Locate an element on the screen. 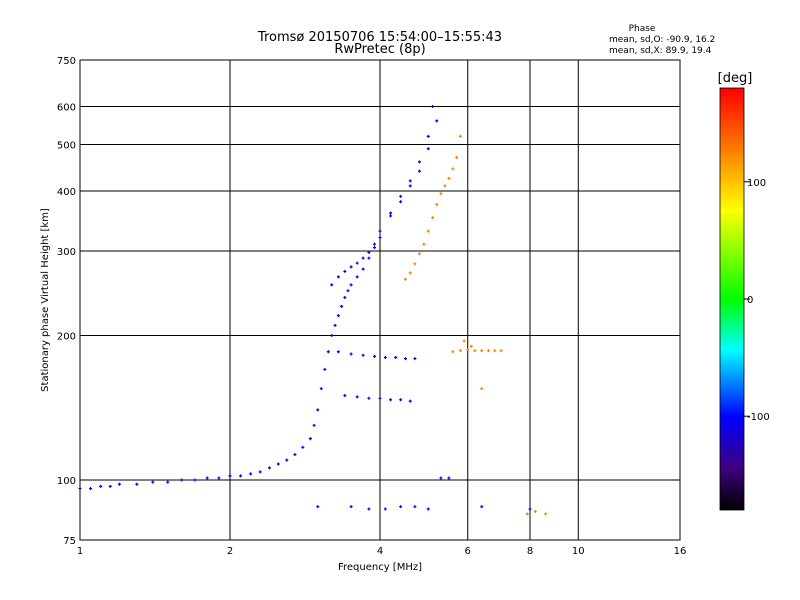 The width and height of the screenshot is (800, 600). x-tick-label: 1 is located at coordinates (80, 551).